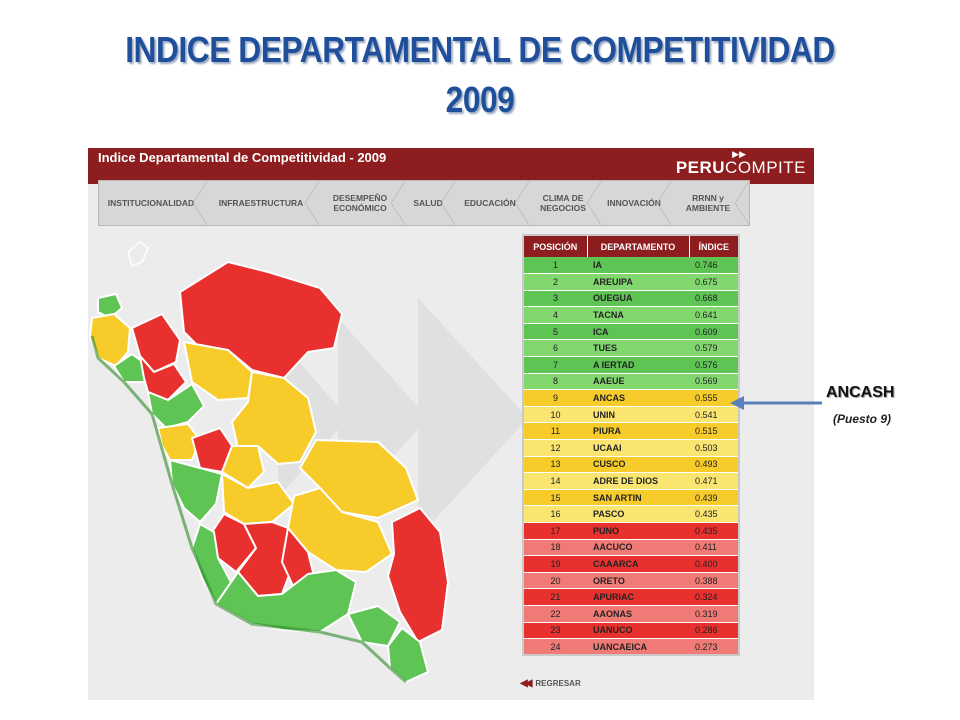 The width and height of the screenshot is (960, 720). I want to click on row-department: AAEUE, so click(638, 382).